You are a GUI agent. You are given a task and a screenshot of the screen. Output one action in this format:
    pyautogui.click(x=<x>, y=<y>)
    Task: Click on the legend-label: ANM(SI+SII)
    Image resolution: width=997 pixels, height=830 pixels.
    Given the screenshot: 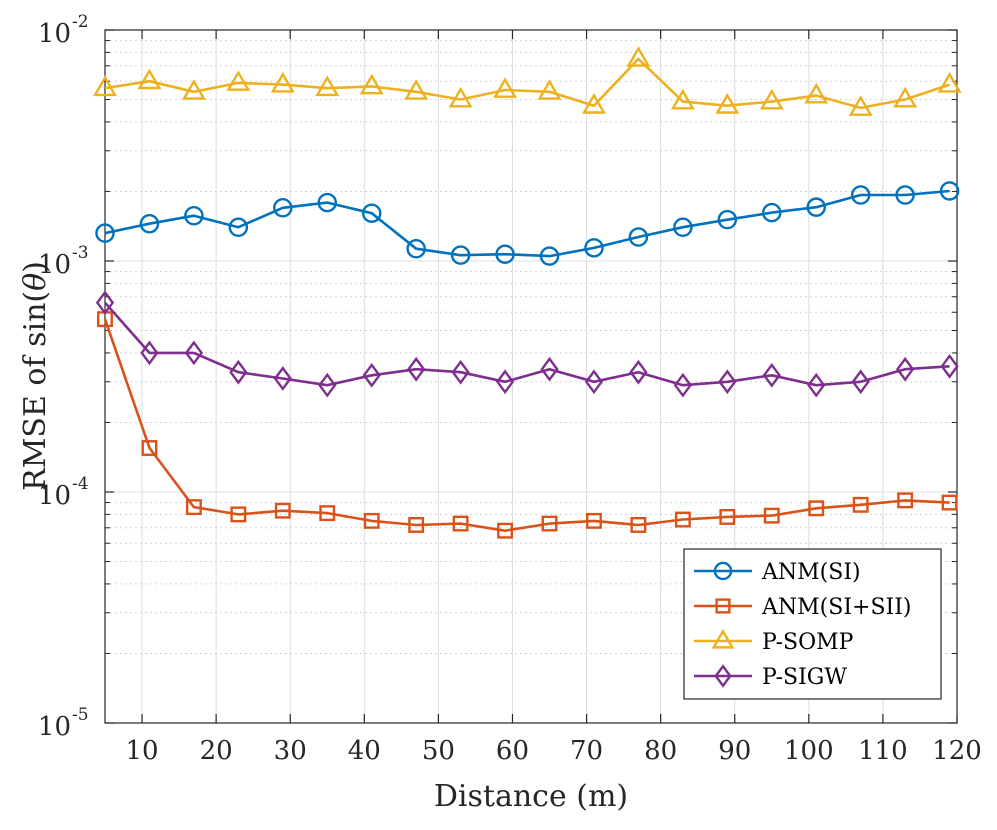 What is the action you would take?
    pyautogui.click(x=836, y=607)
    